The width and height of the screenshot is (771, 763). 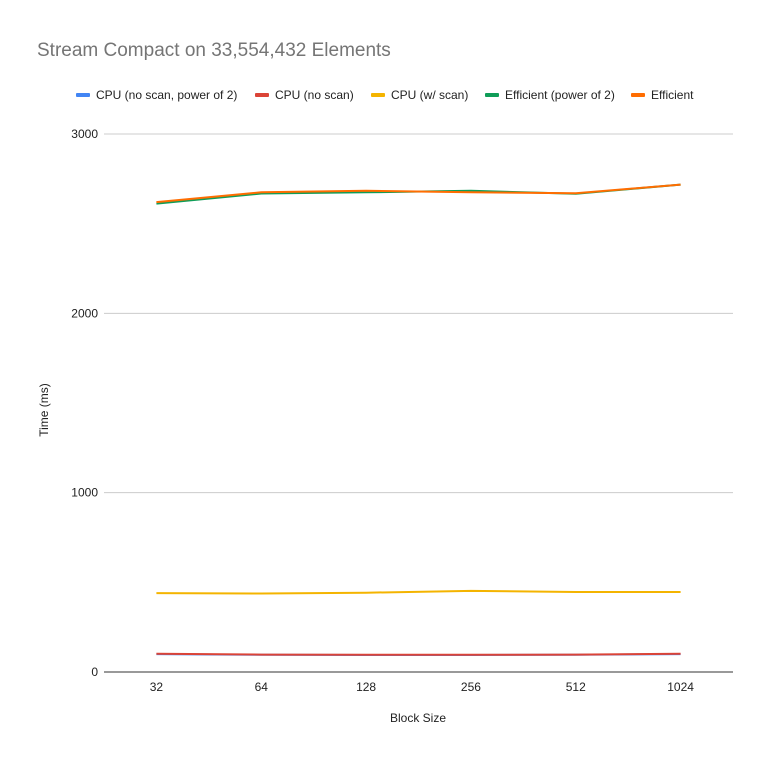 What do you see at coordinates (314, 95) in the screenshot?
I see `legend-label: CPU (no scan)` at bounding box center [314, 95].